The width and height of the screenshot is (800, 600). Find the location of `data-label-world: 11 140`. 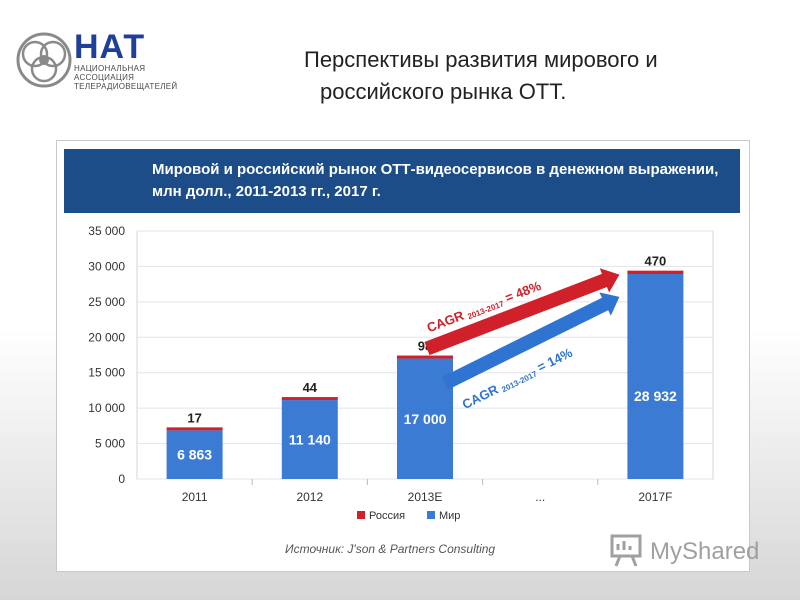

data-label-world: 11 140 is located at coordinates (310, 440).